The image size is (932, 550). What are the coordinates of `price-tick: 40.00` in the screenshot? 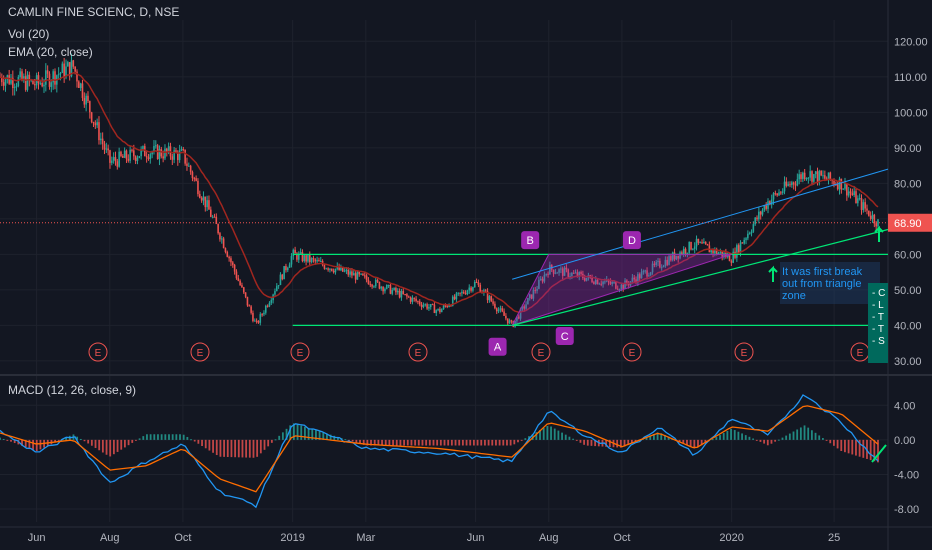 It's located at (908, 326).